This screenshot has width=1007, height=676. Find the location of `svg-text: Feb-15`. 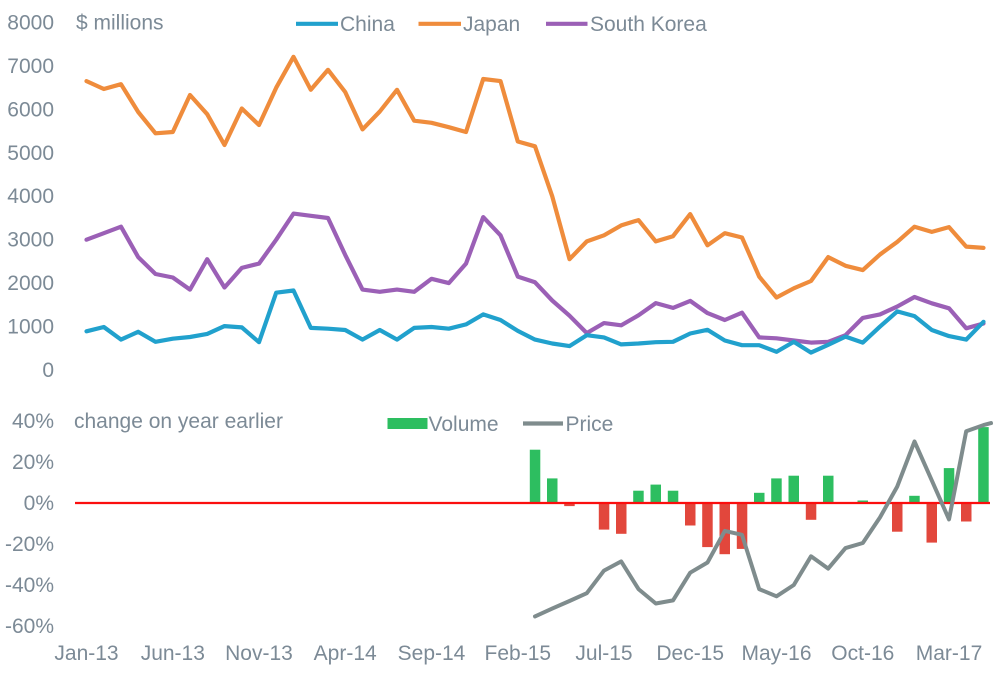

svg-text: Feb-15 is located at coordinates (518, 653).